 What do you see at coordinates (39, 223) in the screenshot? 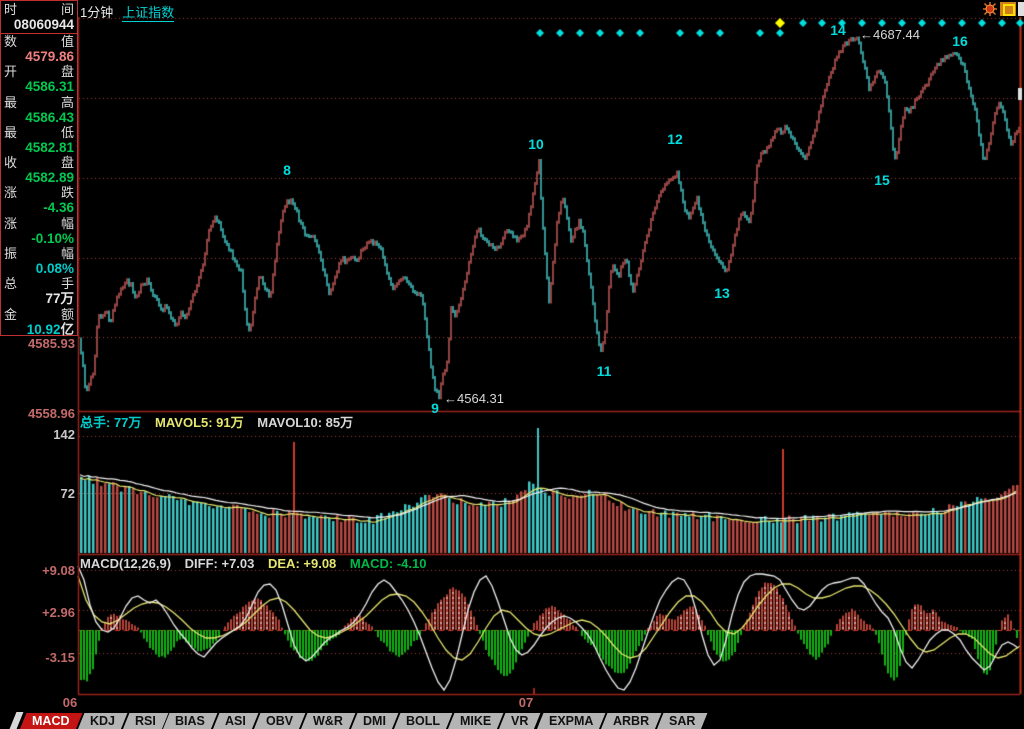
I see `quote-row-label: 涨幅` at bounding box center [39, 223].